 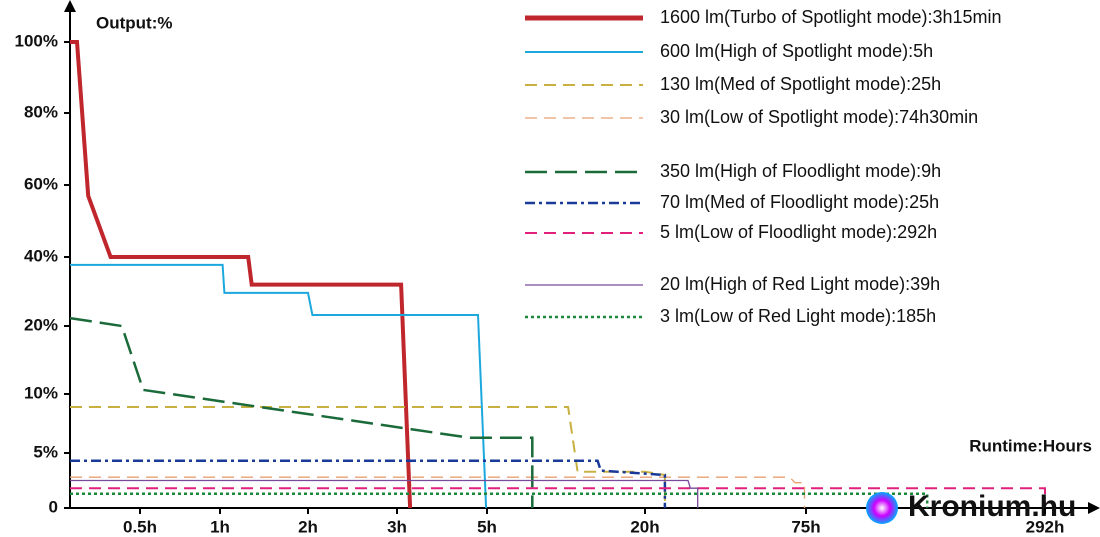 What do you see at coordinates (487, 526) in the screenshot?
I see `x-tick-label: 5h` at bounding box center [487, 526].